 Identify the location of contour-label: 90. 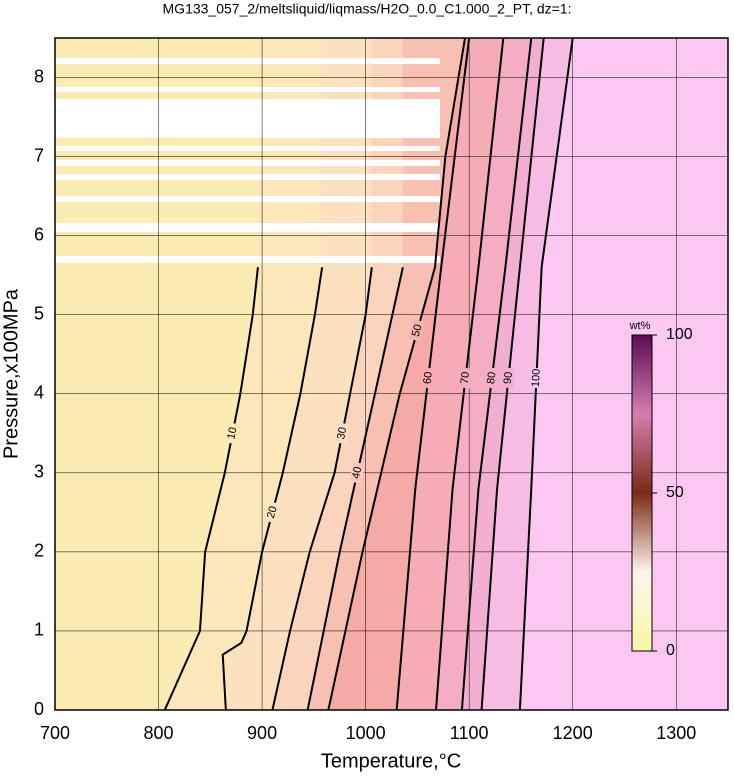
(508, 377).